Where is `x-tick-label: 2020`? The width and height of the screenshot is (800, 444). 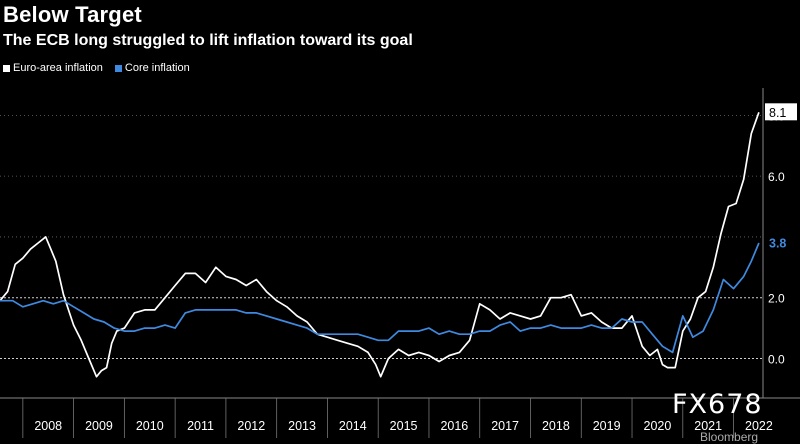
x-tick-label: 2020 is located at coordinates (658, 426).